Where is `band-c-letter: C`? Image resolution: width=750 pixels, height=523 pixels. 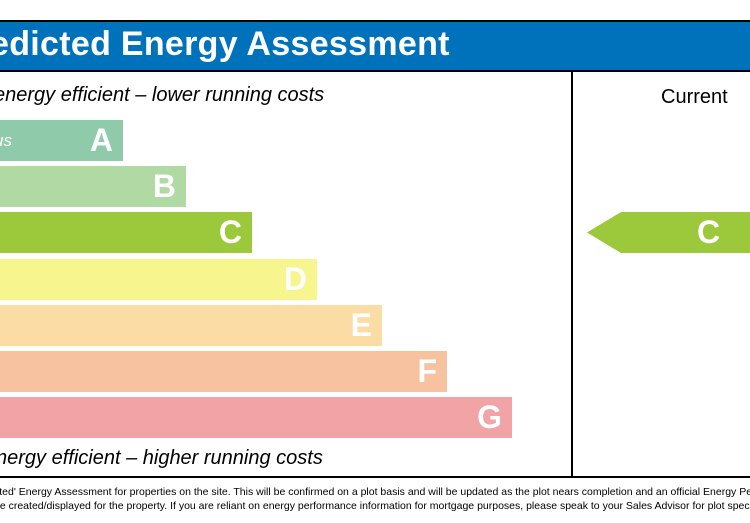 band-c-letter: C is located at coordinates (230, 232).